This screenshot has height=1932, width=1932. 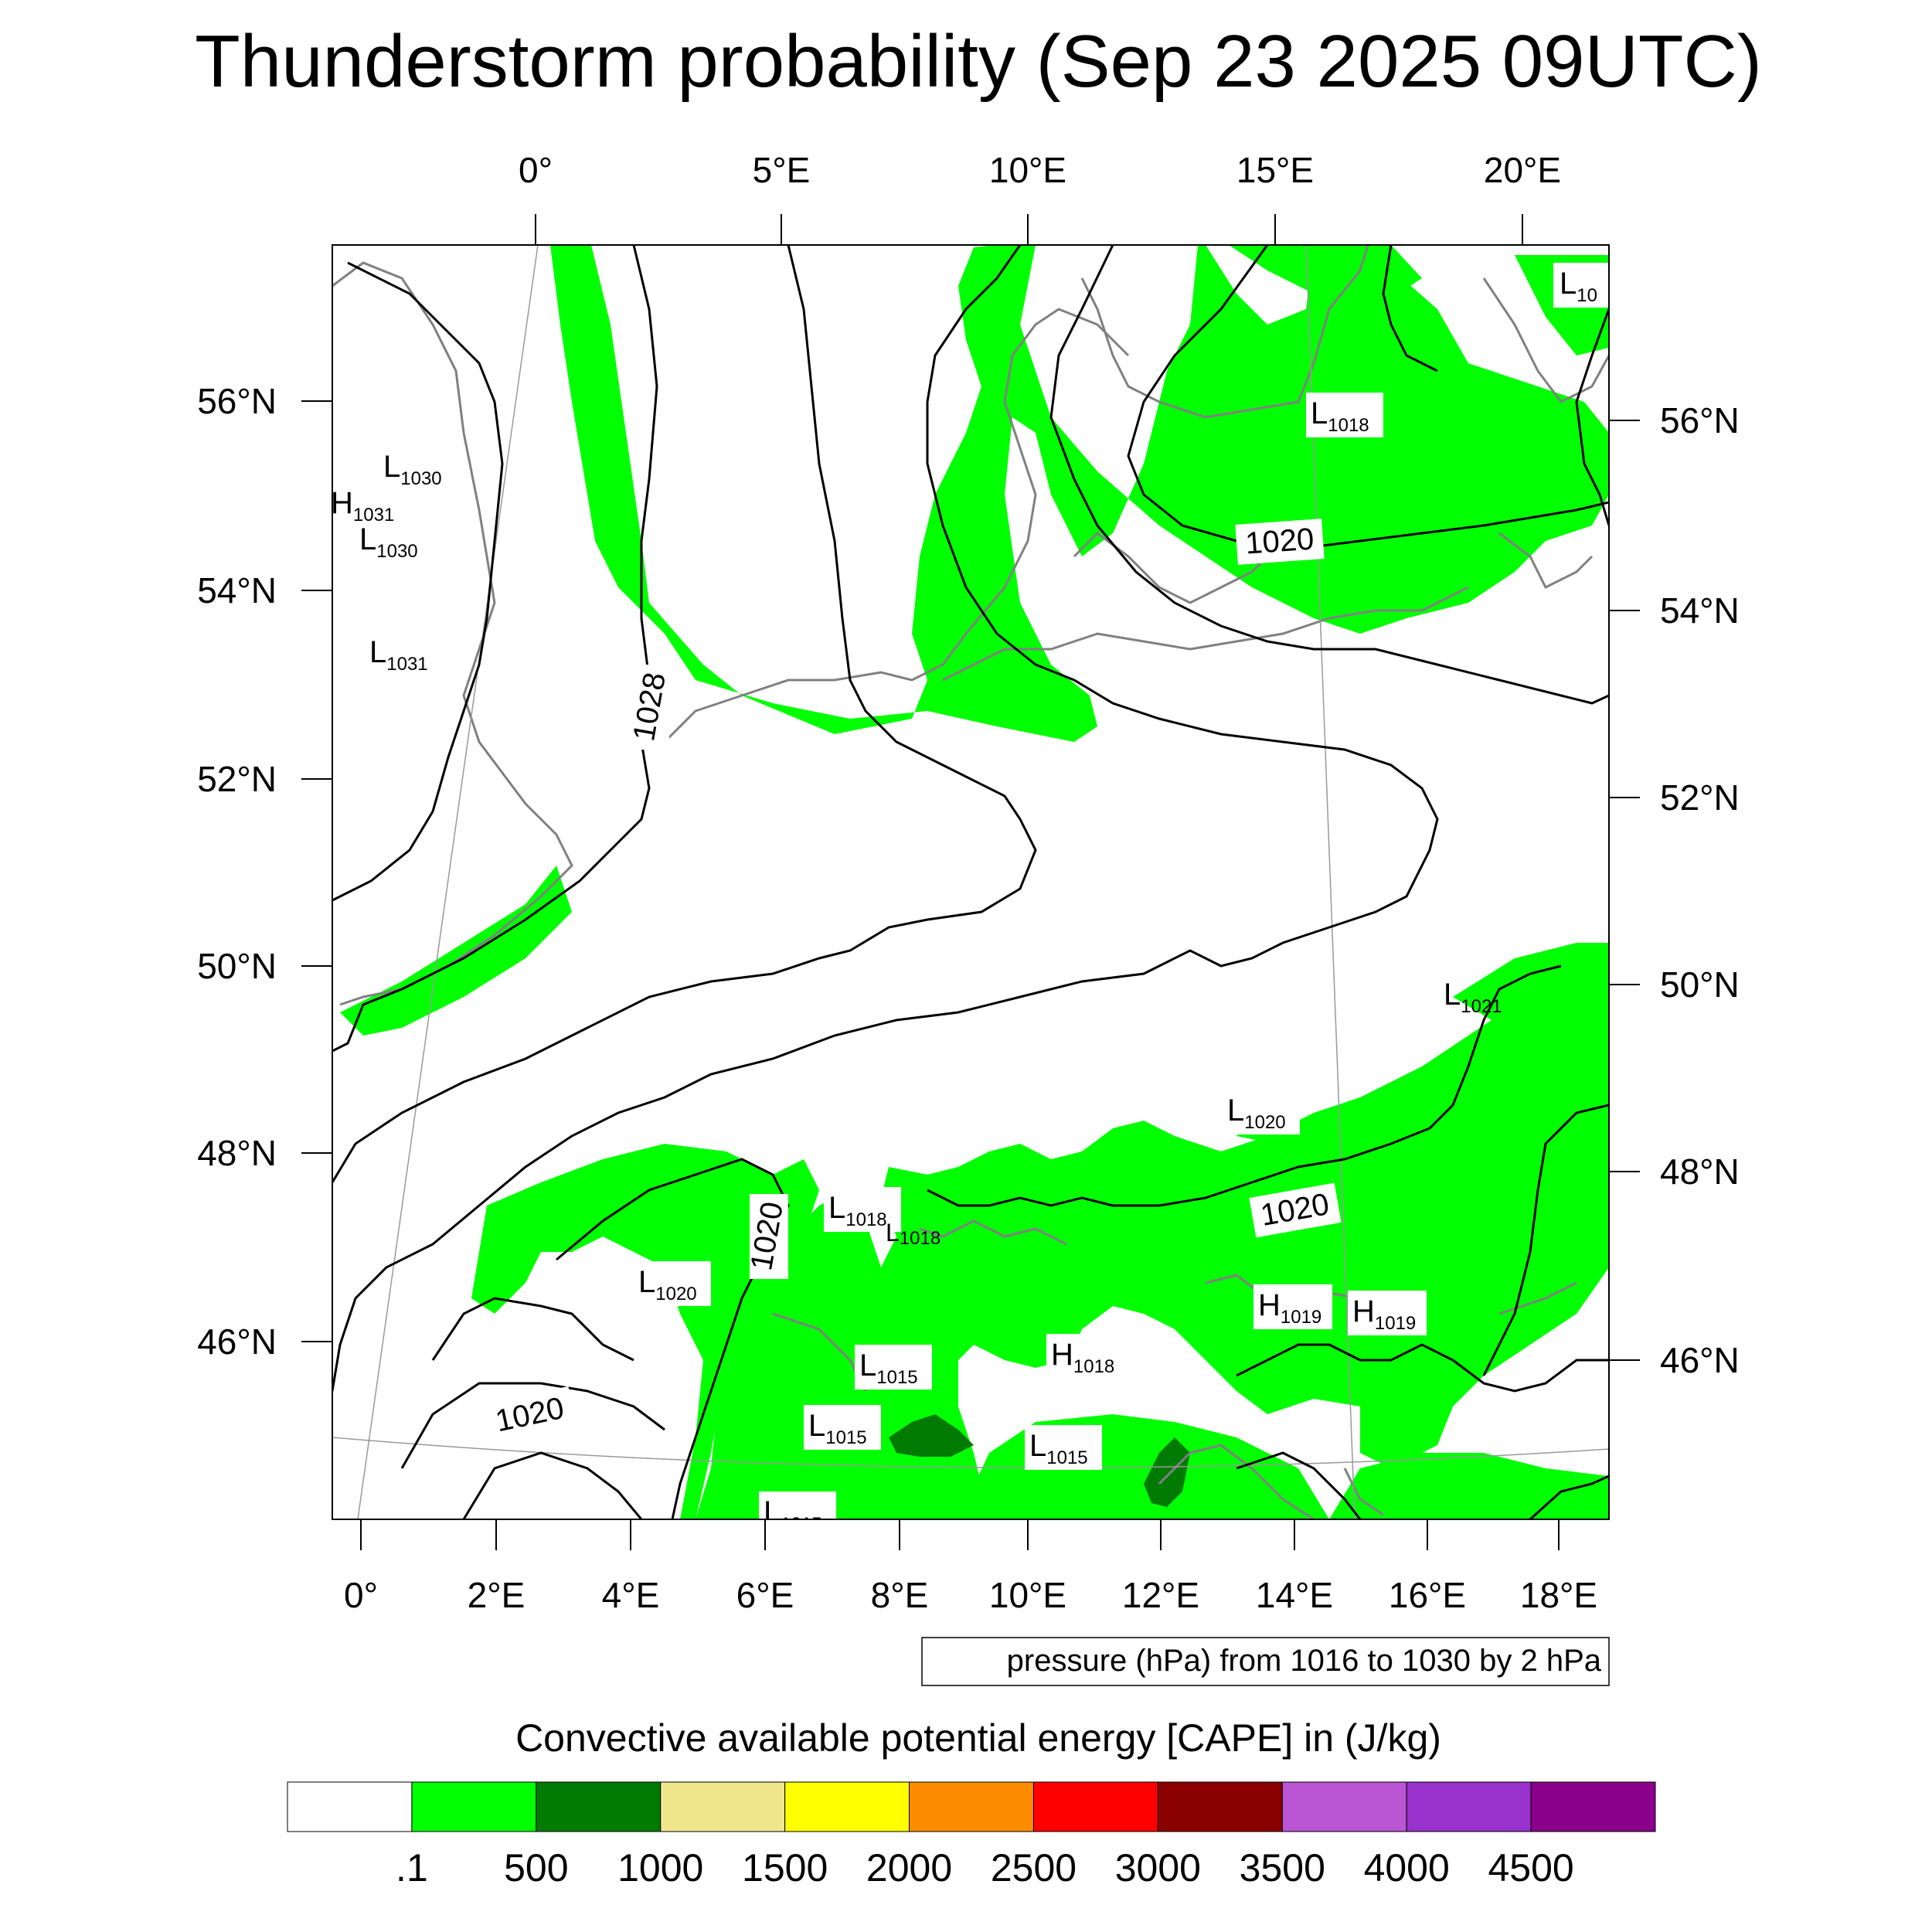 I want to click on pressure-center-l1015-d: L1015, so click(x=798, y=1513).